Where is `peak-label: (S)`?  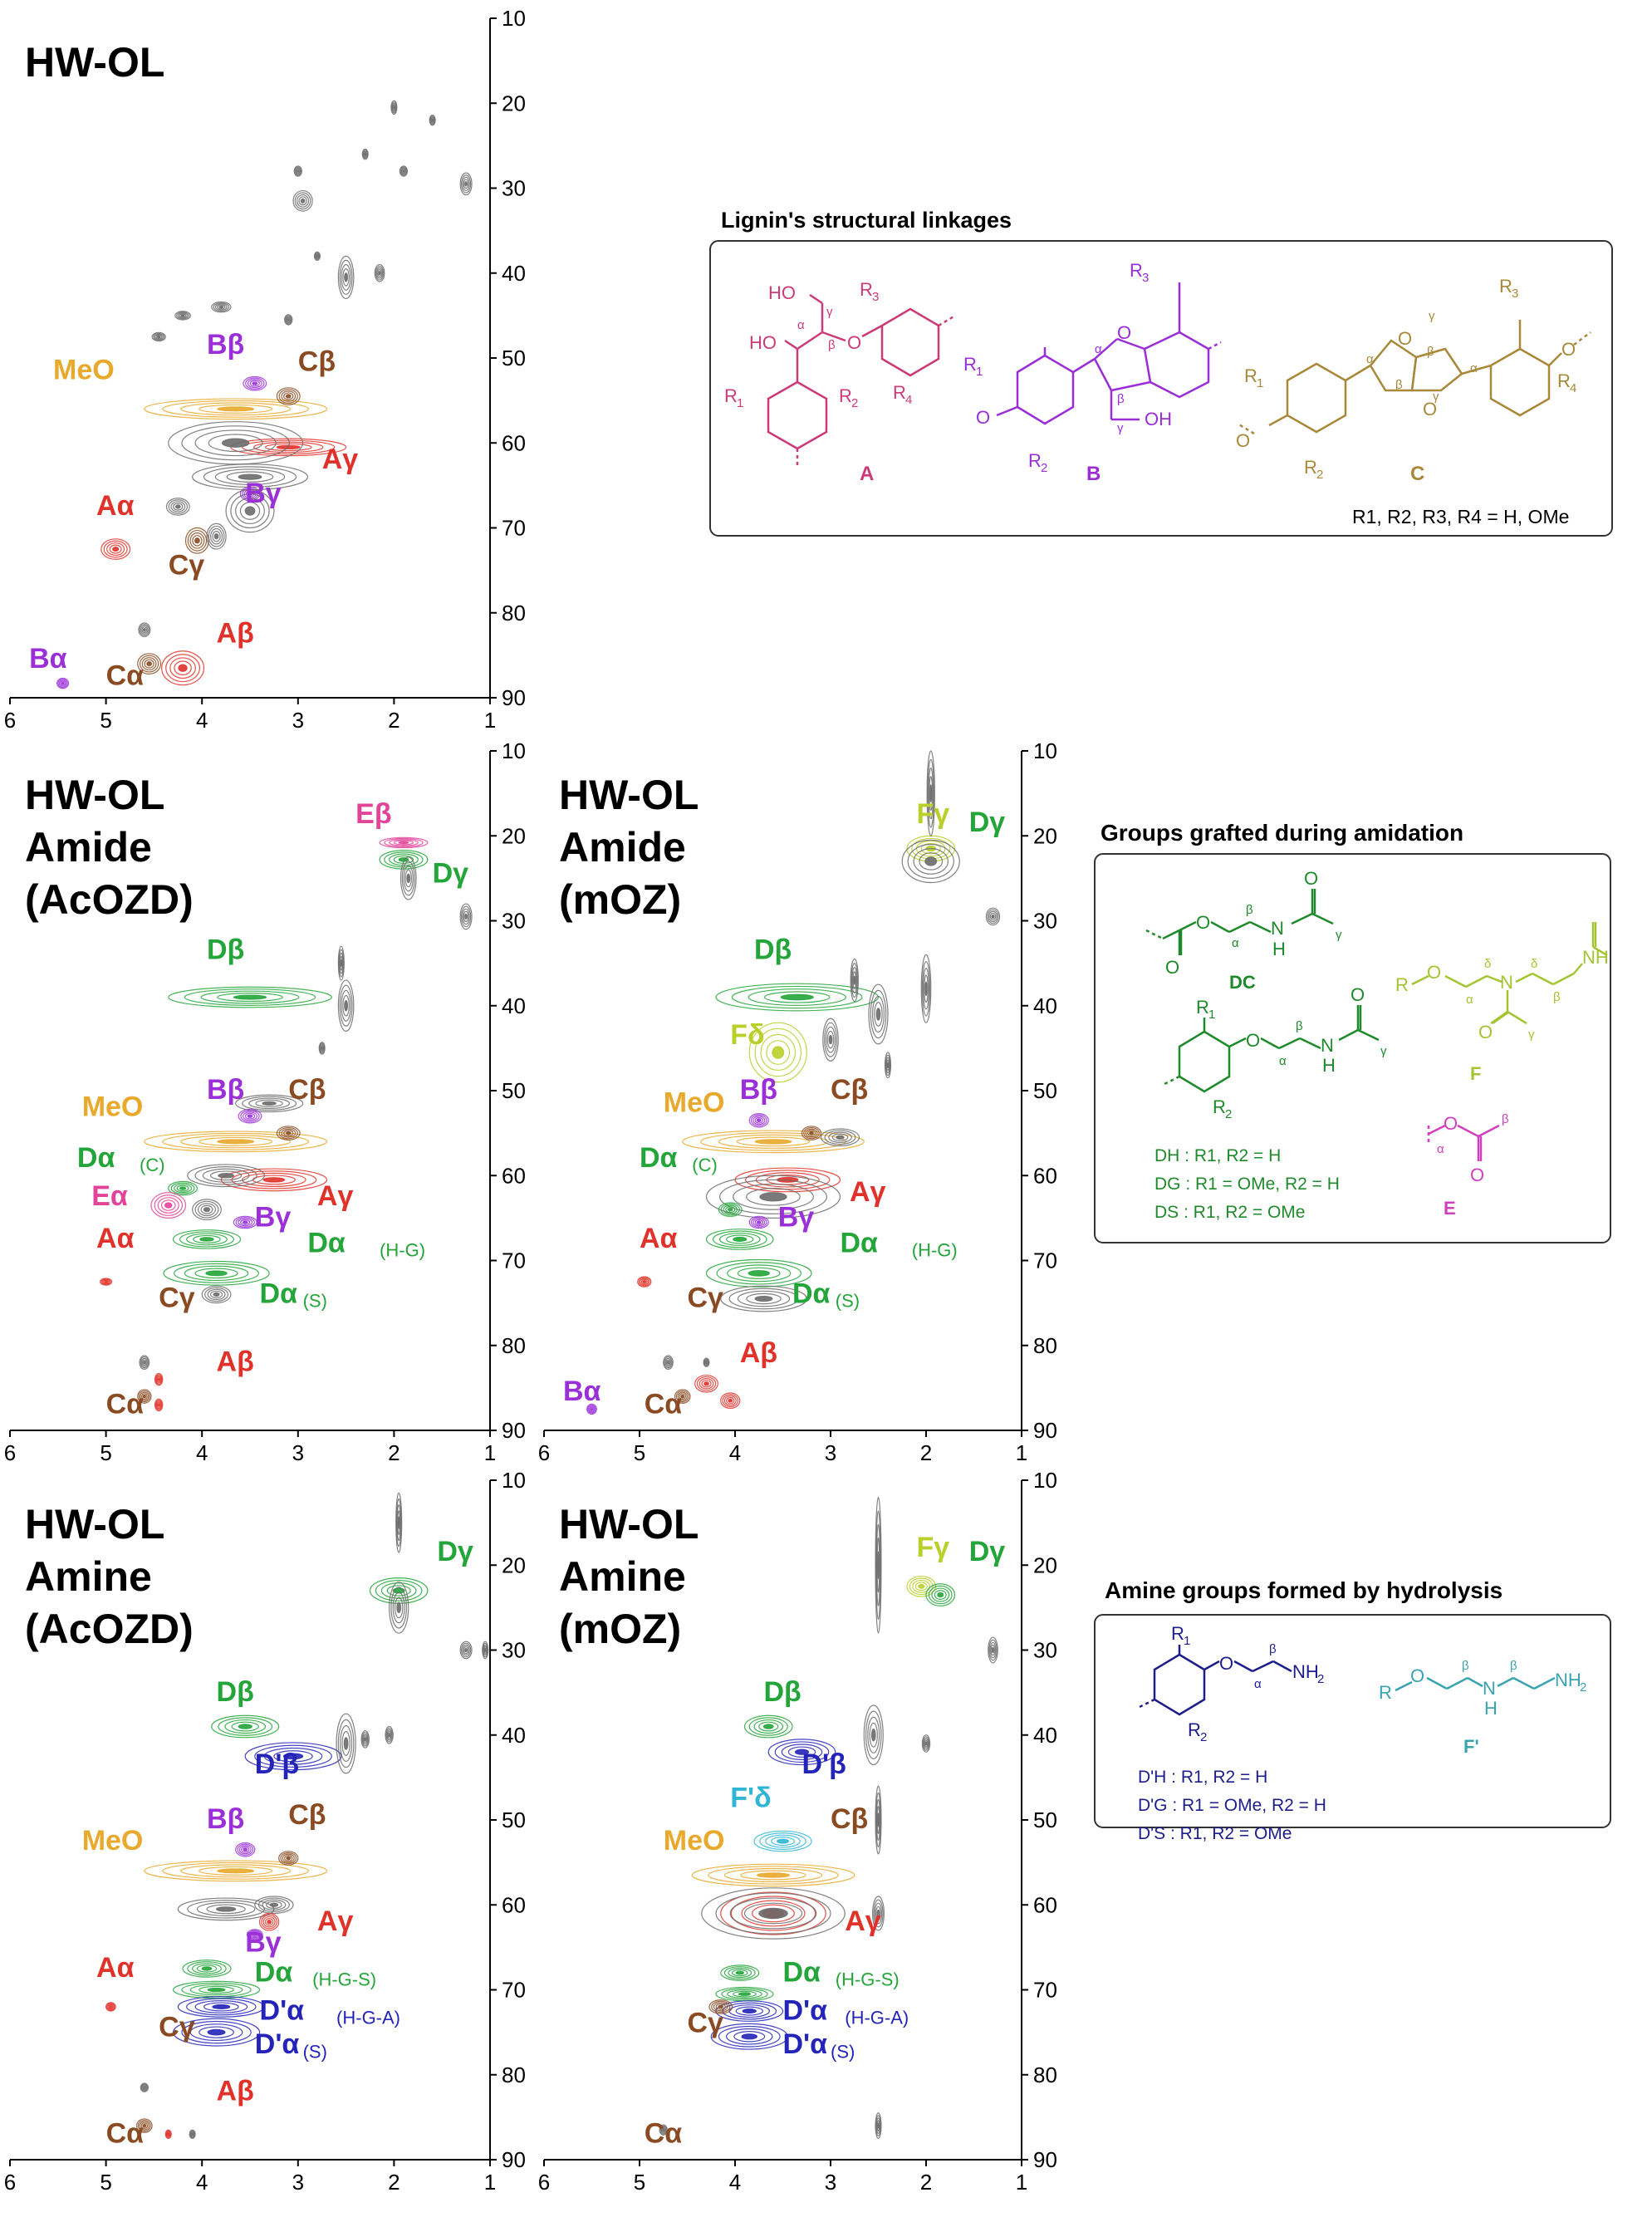 peak-label: (S) is located at coordinates (315, 2051).